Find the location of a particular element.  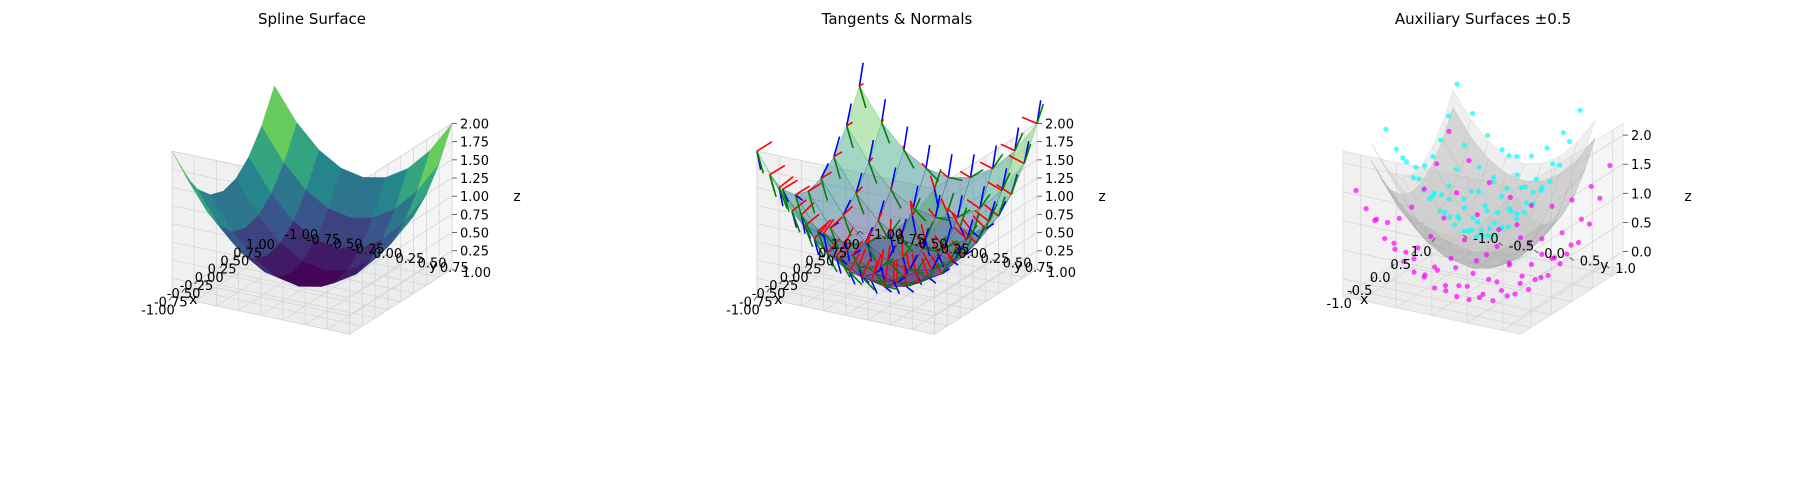

z-tick-label: 0.75 is located at coordinates (474, 215).